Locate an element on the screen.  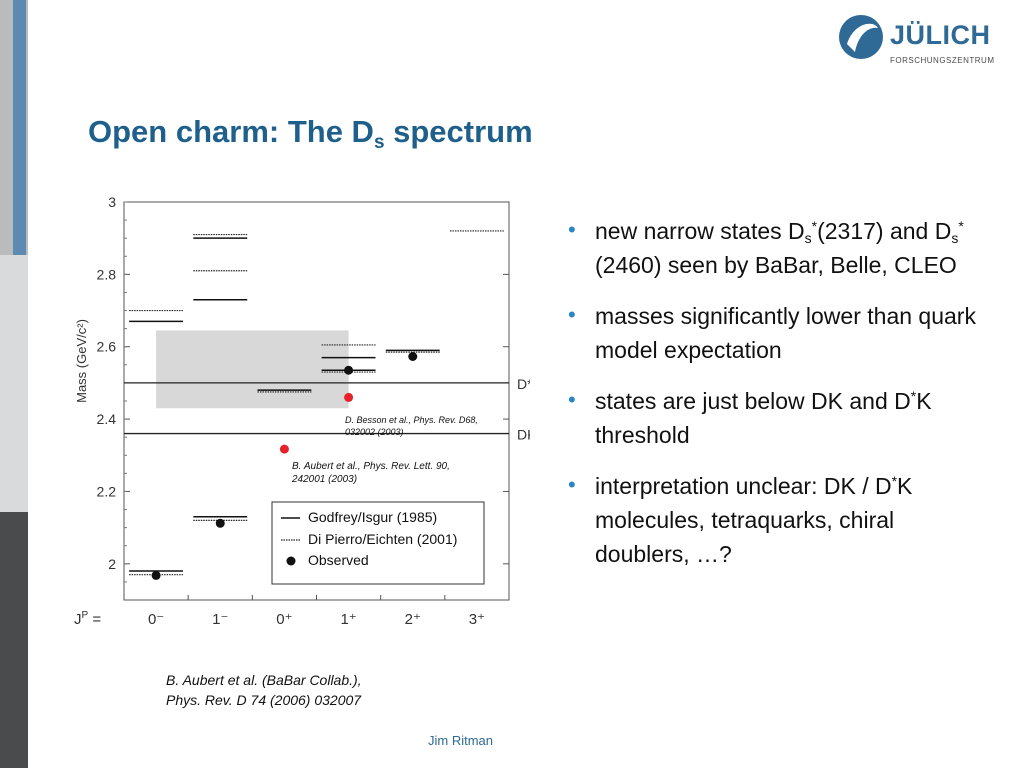
title-subscript: s is located at coordinates (379, 142).